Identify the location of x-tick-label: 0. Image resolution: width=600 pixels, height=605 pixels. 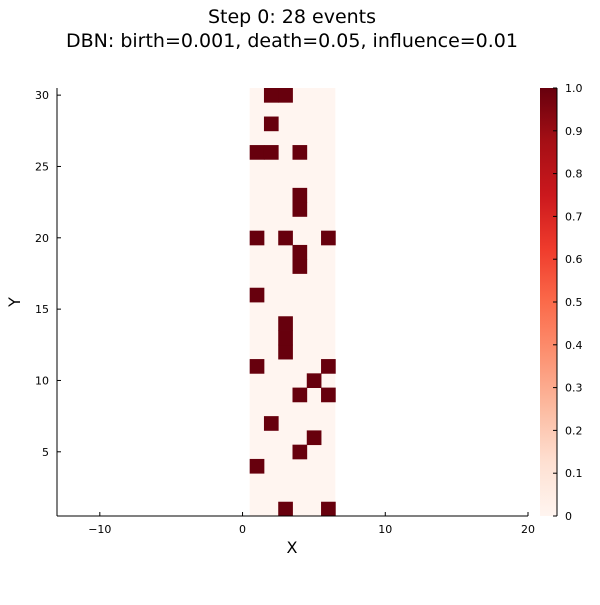
(242, 529).